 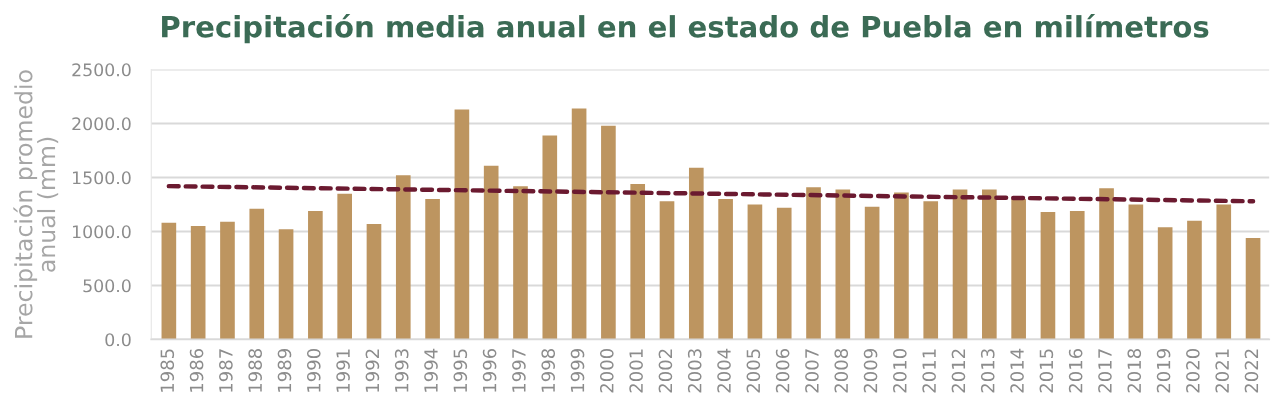 I want to click on x-tick-label: 2008, so click(x=841, y=371).